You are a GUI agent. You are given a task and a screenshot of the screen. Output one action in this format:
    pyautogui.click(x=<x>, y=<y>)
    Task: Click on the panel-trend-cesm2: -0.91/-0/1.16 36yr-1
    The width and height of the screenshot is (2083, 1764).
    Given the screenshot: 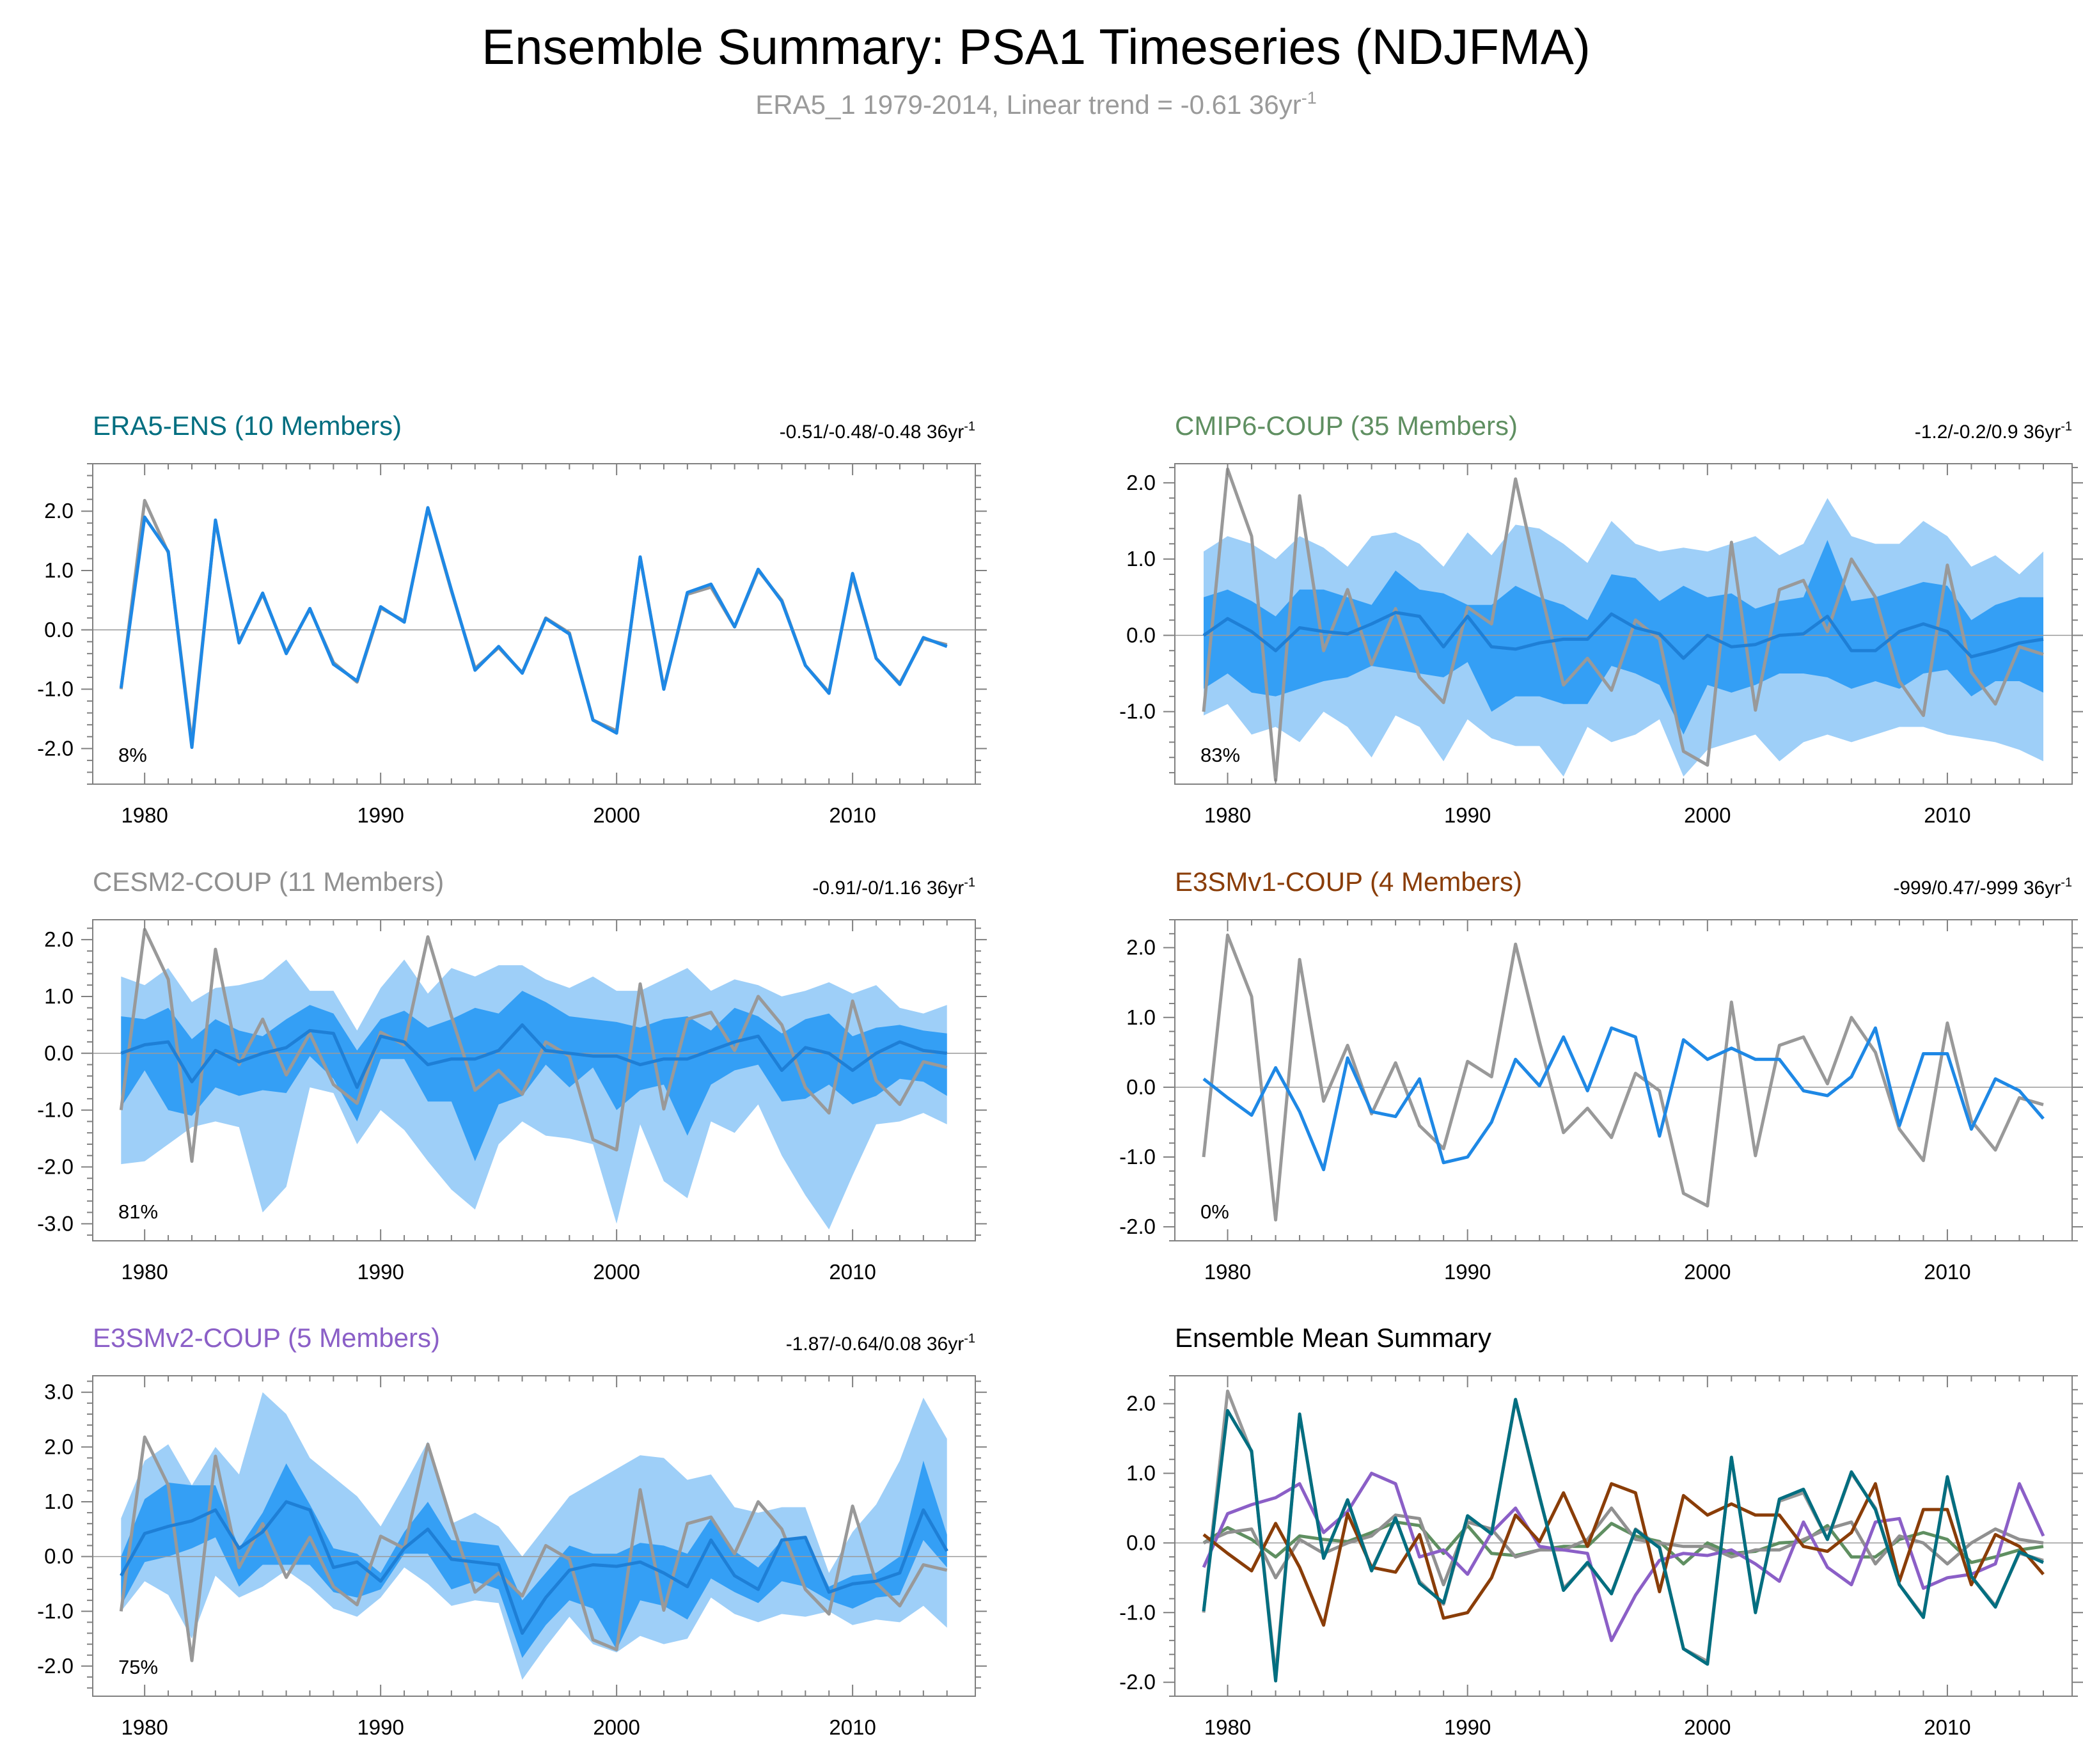 What is the action you would take?
    pyautogui.click(x=893, y=887)
    